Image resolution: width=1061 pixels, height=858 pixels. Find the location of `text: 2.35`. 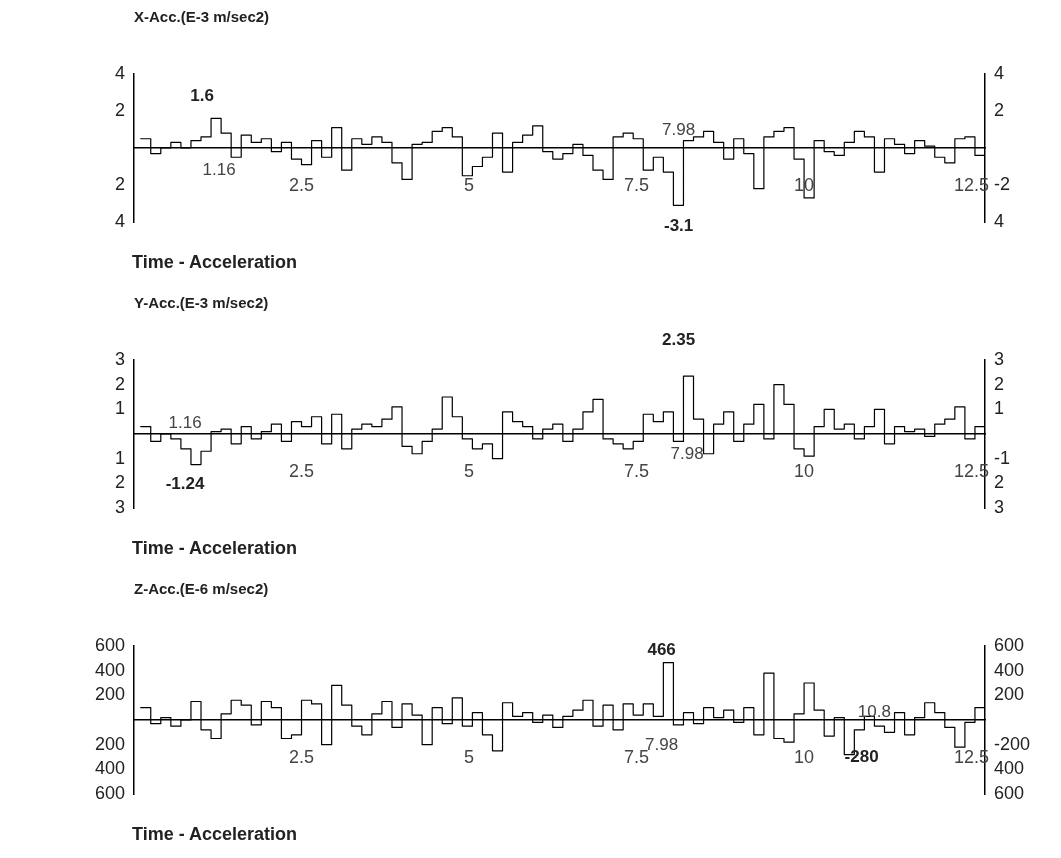

text: 2.35 is located at coordinates (679, 340).